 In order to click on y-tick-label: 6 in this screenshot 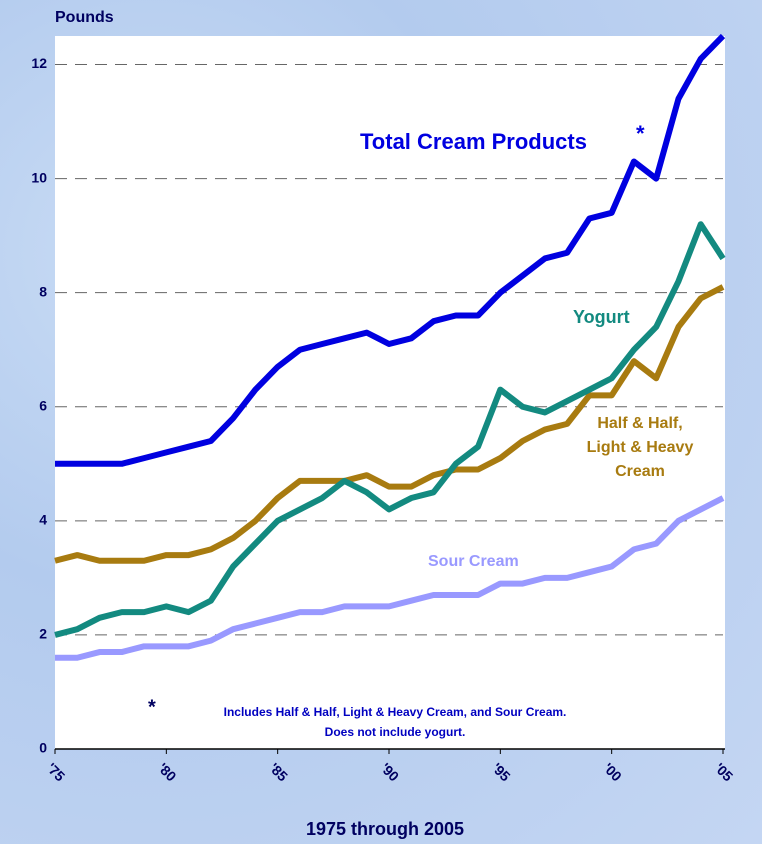, I will do `click(43, 405)`.